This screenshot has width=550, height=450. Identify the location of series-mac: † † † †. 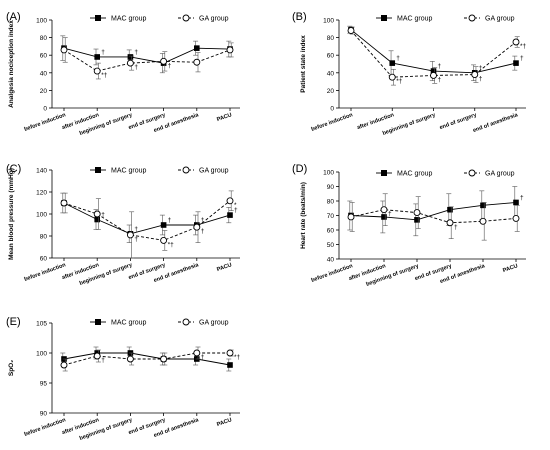
(435, 53).